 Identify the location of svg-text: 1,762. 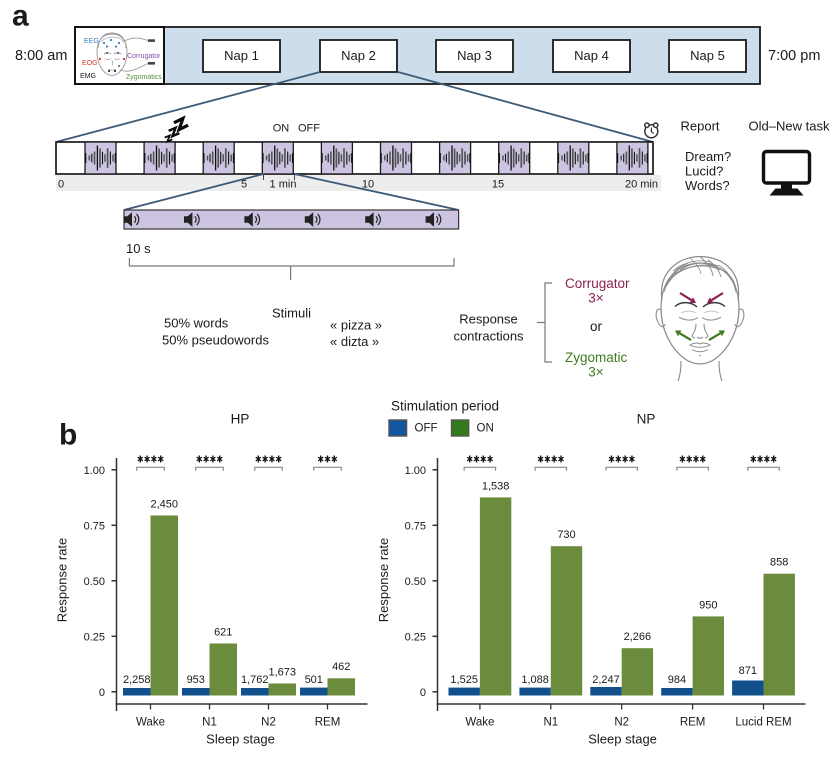
(255, 680).